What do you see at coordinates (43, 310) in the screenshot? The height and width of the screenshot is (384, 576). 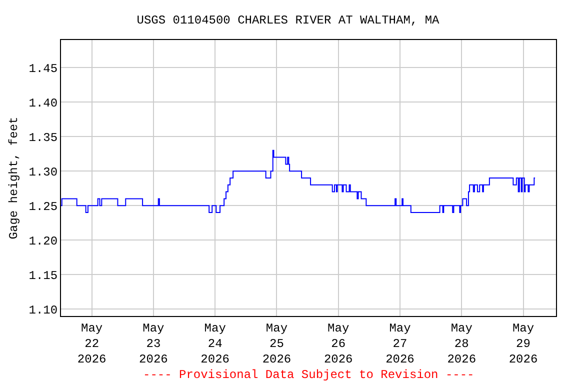 I see `y-tick-label: 1.10` at bounding box center [43, 310].